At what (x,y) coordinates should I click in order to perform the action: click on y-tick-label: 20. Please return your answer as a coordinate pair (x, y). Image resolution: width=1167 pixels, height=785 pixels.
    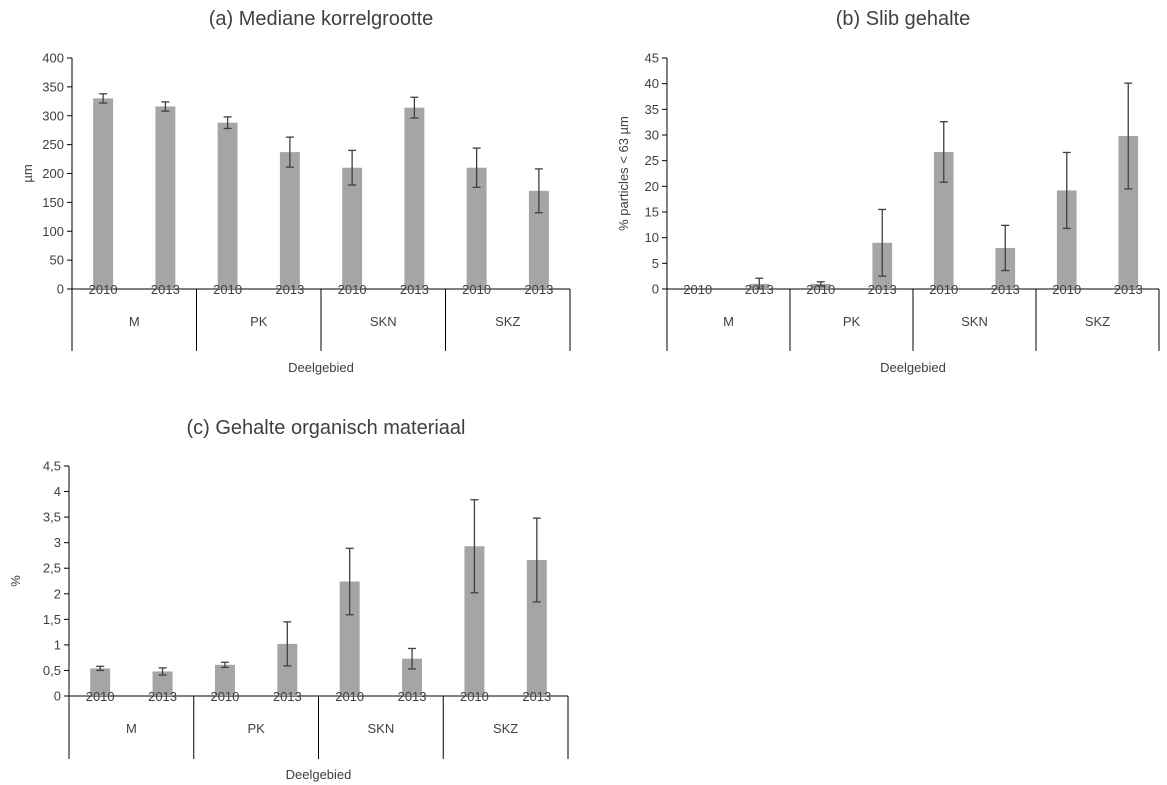
    Looking at the image, I should click on (652, 186).